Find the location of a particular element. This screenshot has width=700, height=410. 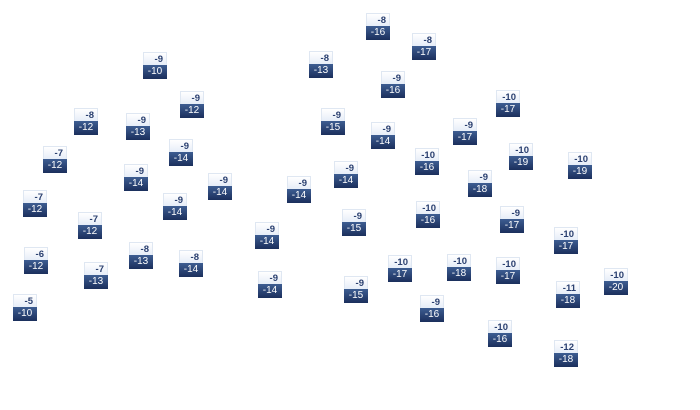

value-label: -10 -16 is located at coordinates (427, 161).